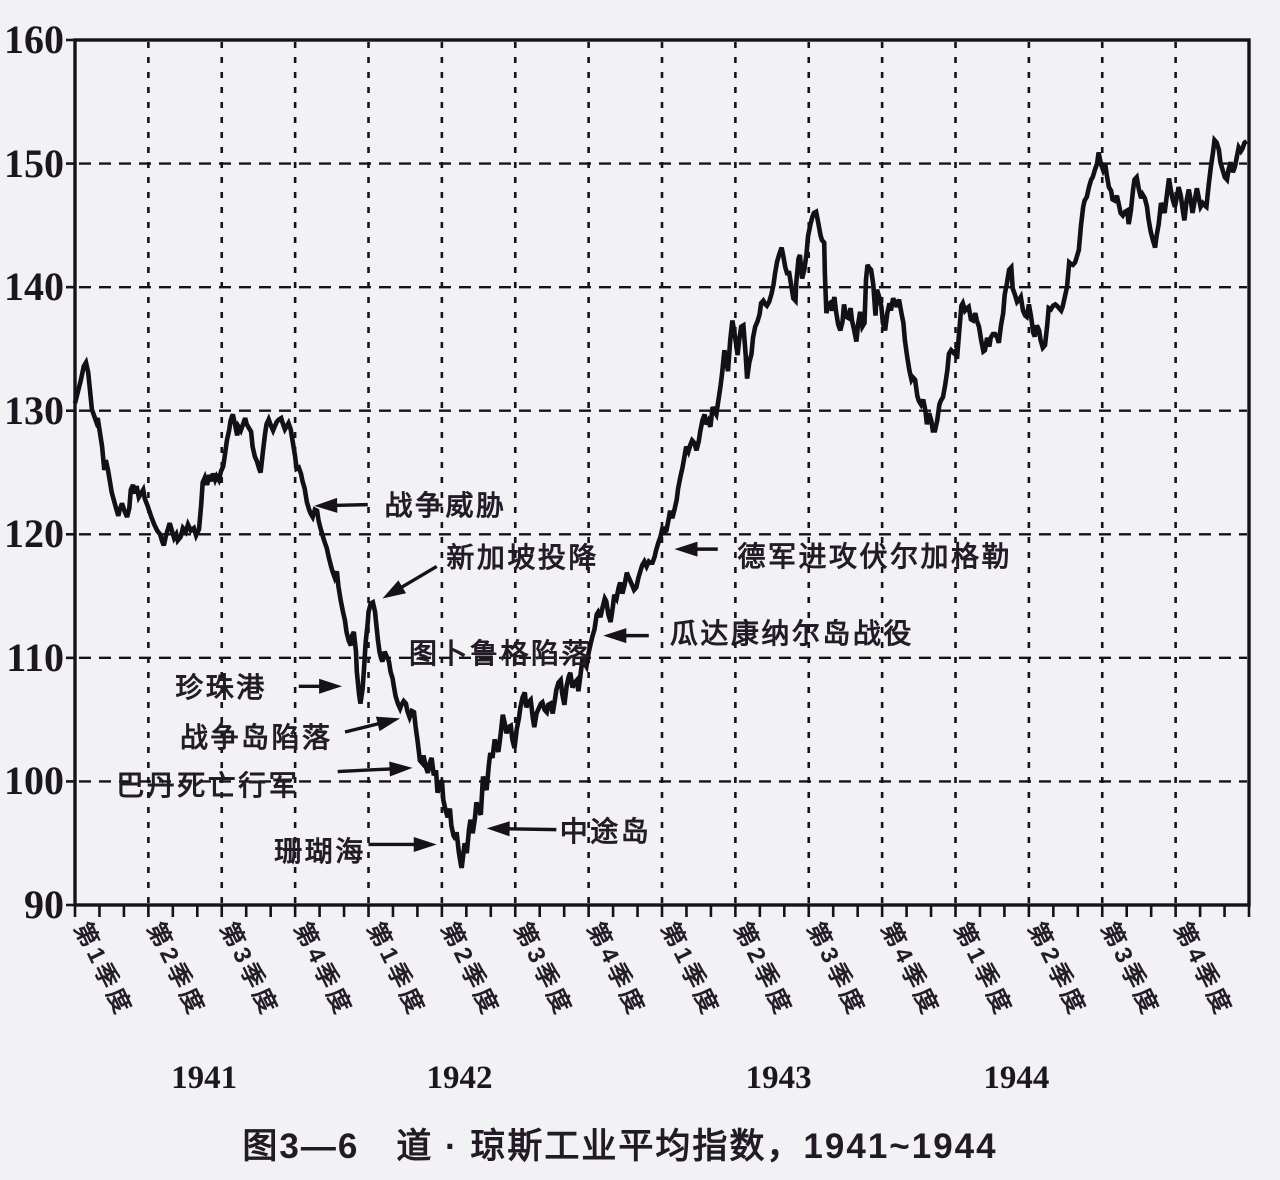 The image size is (1280, 1180). I want to click on year-label-1944: 1944, so click(1016, 1078).